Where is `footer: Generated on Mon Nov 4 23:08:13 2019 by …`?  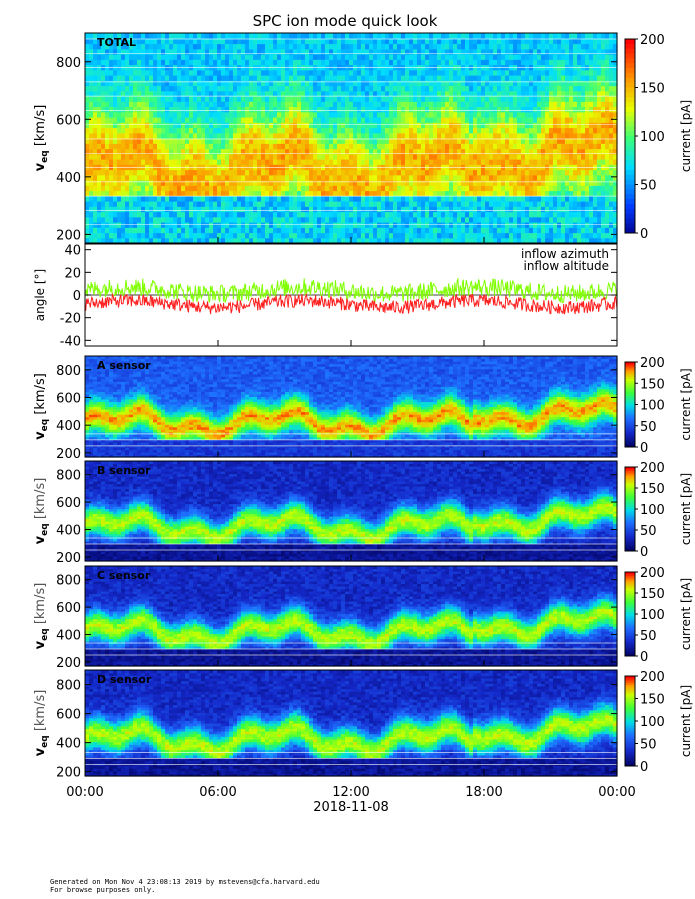
footer: Generated on Mon Nov 4 23:08:13 2019 by … is located at coordinates (185, 886).